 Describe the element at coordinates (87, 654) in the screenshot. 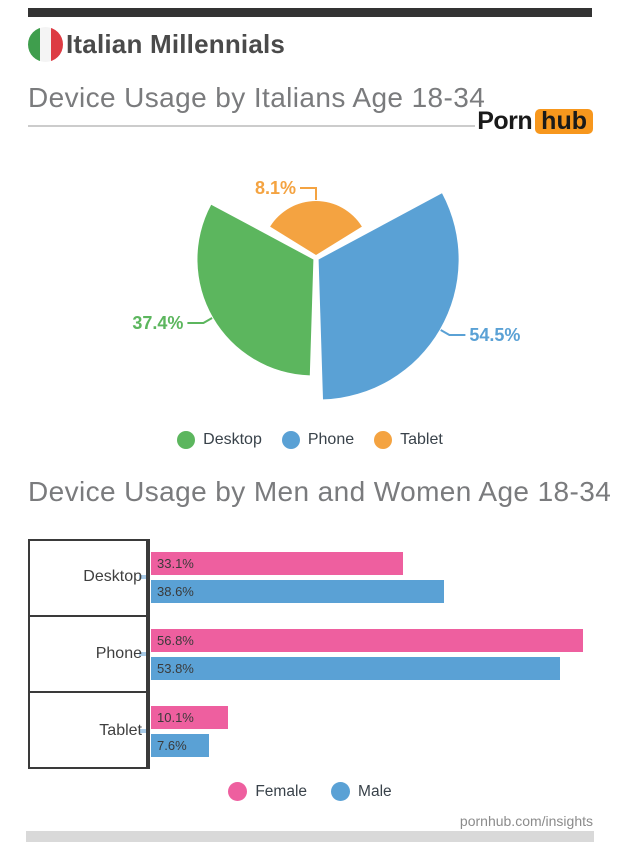

I see `category-axis-box` at that location.